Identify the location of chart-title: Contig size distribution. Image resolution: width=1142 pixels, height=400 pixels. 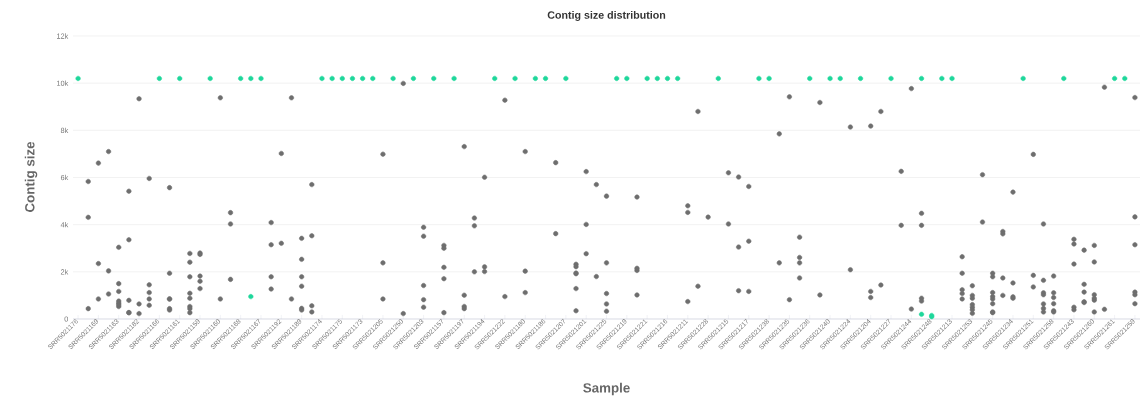
(606, 15).